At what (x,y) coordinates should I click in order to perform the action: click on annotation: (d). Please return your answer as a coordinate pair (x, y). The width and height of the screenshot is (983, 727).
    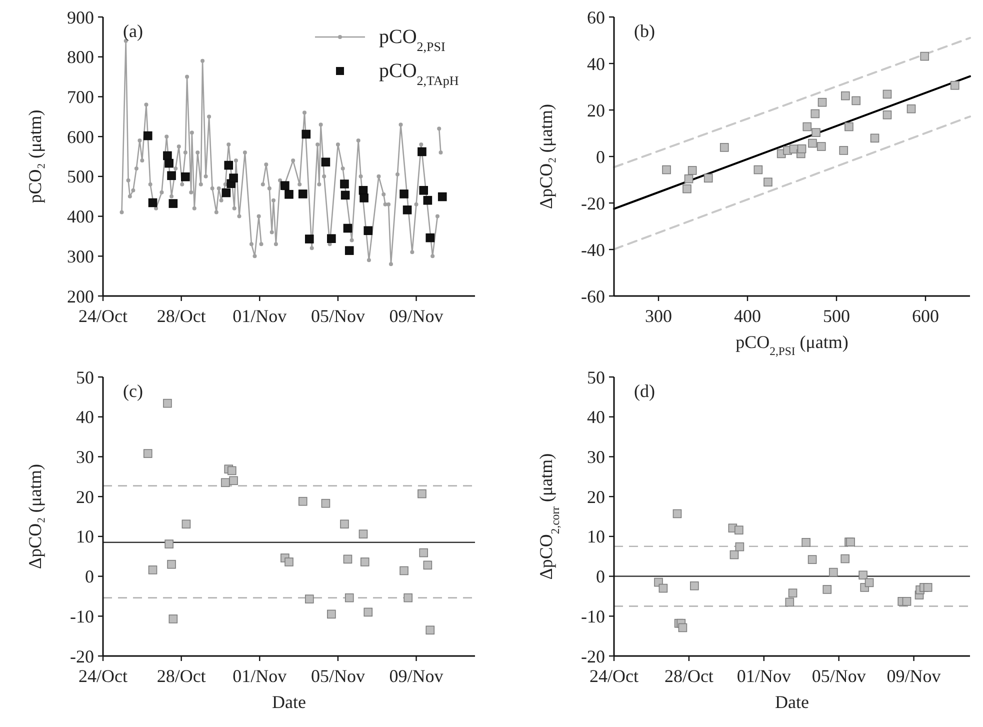
    Looking at the image, I should click on (644, 391).